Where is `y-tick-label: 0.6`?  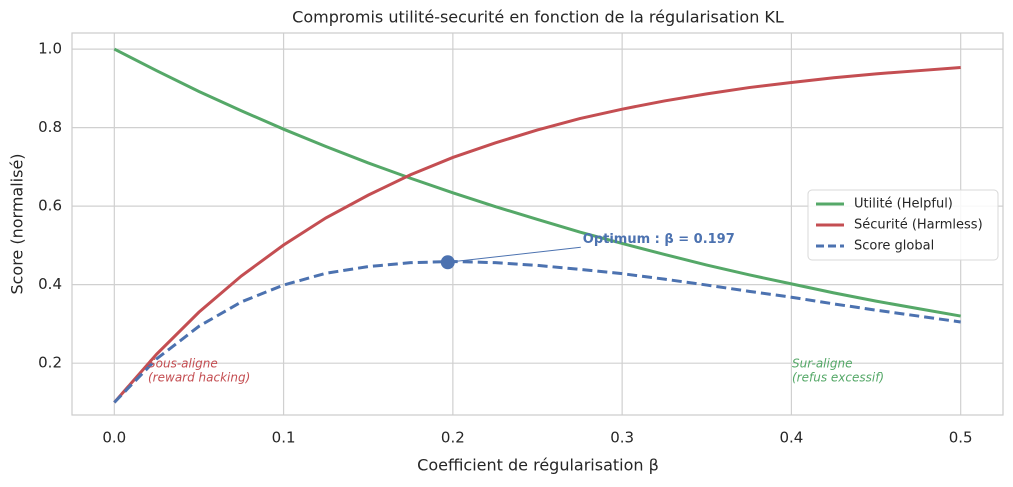 y-tick-label: 0.6 is located at coordinates (50, 206).